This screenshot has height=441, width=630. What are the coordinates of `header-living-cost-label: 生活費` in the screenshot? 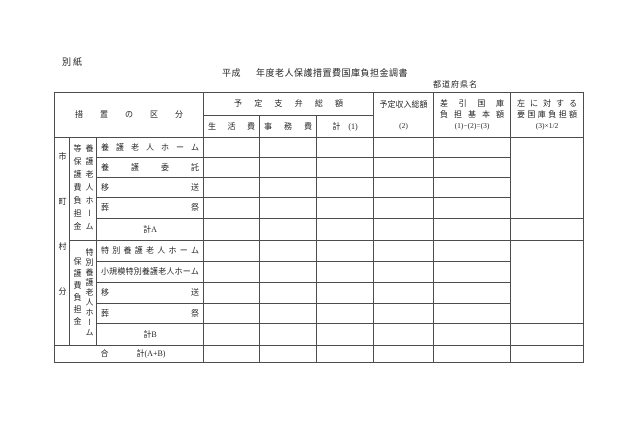 It's located at (231, 126).